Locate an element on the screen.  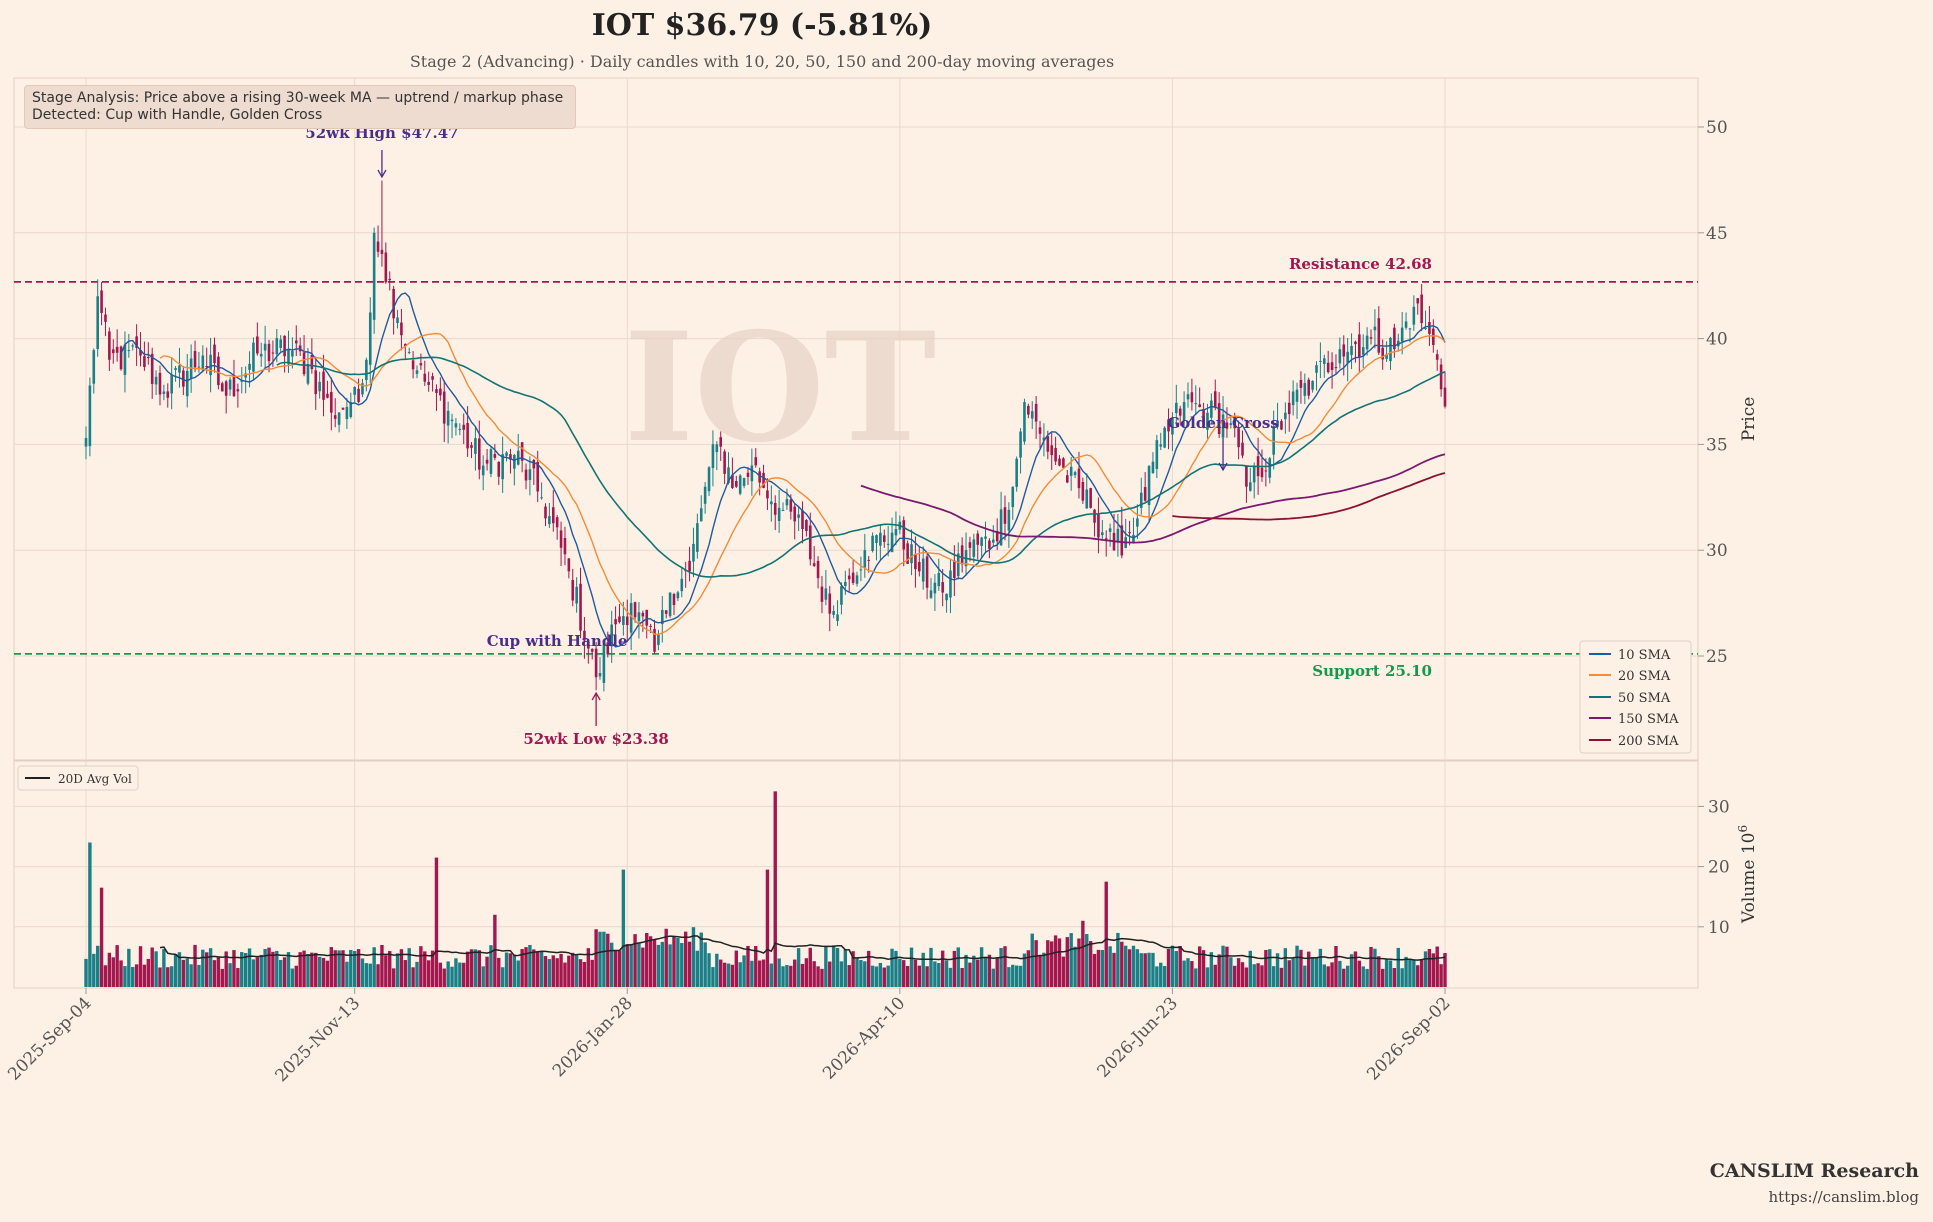
date-tick-label: 2026-Sep-02 is located at coordinates (1408, 1038).